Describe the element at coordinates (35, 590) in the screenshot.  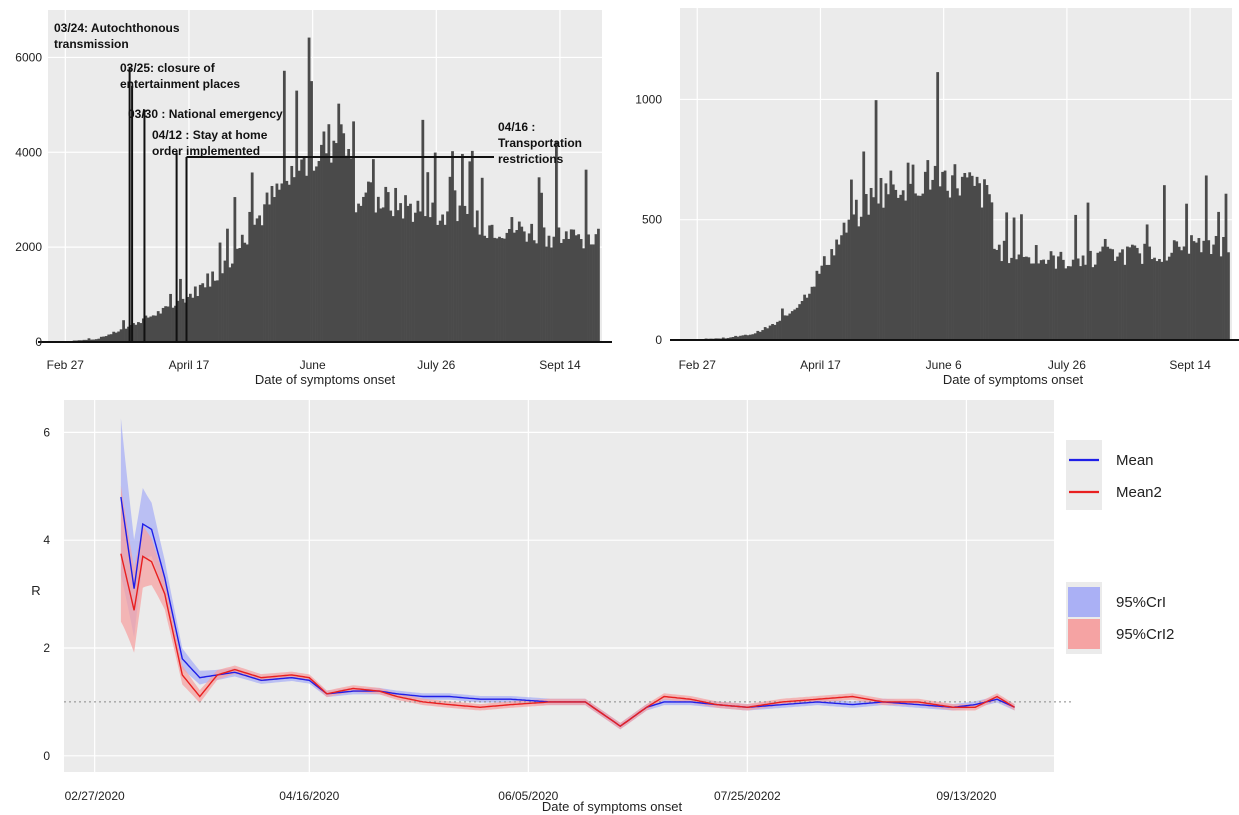
I see `y-axis-label: R` at that location.